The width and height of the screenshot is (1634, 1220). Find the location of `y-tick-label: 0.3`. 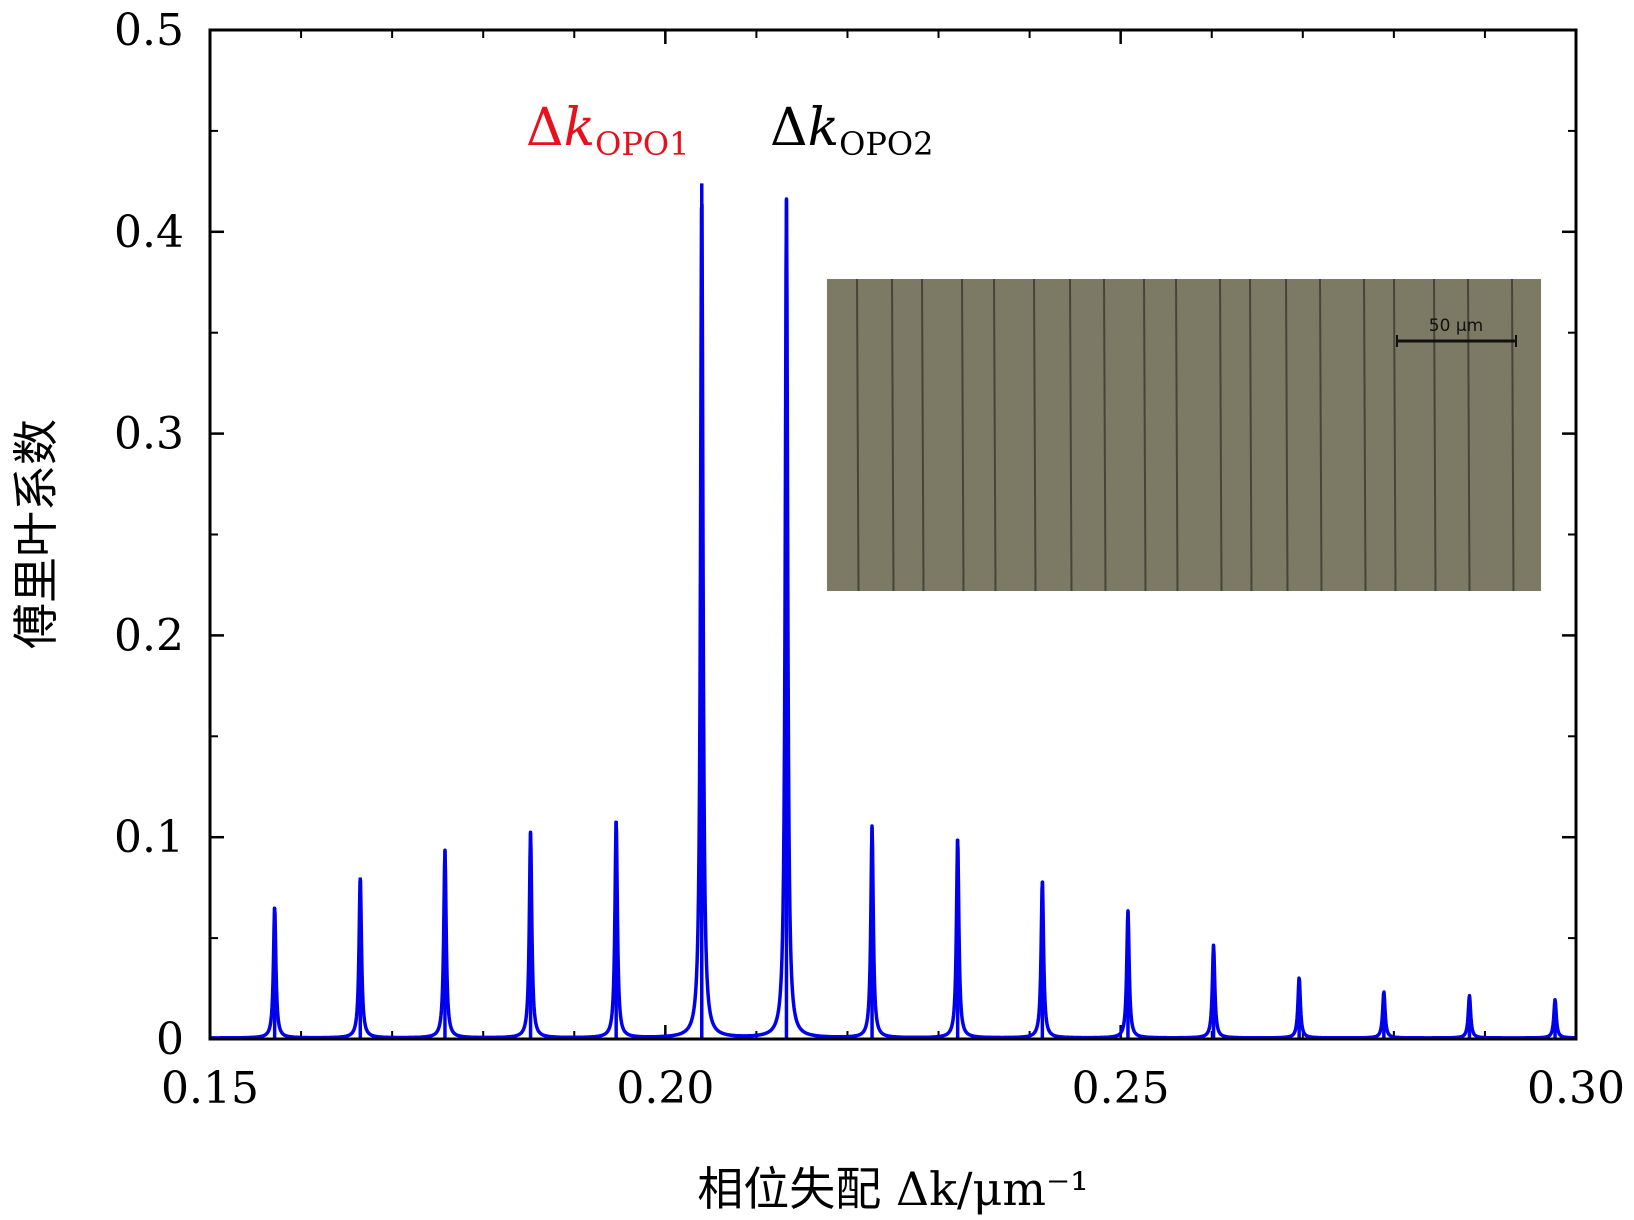

y-tick-label: 0.3 is located at coordinates (149, 434).